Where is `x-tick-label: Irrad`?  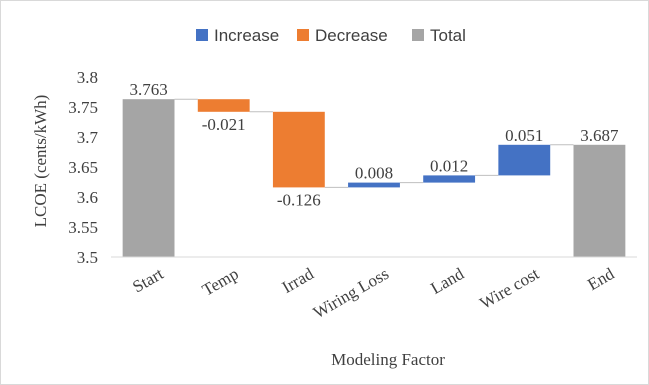
x-tick-label: Irrad is located at coordinates (298, 280).